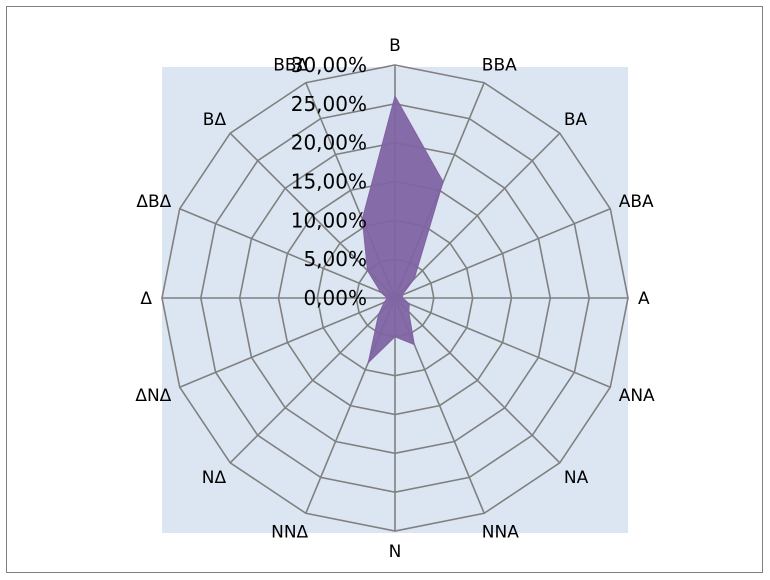 Image resolution: width=770 pixels, height=580 pixels. I want to click on tick-label: 25,00%, so click(329, 104).